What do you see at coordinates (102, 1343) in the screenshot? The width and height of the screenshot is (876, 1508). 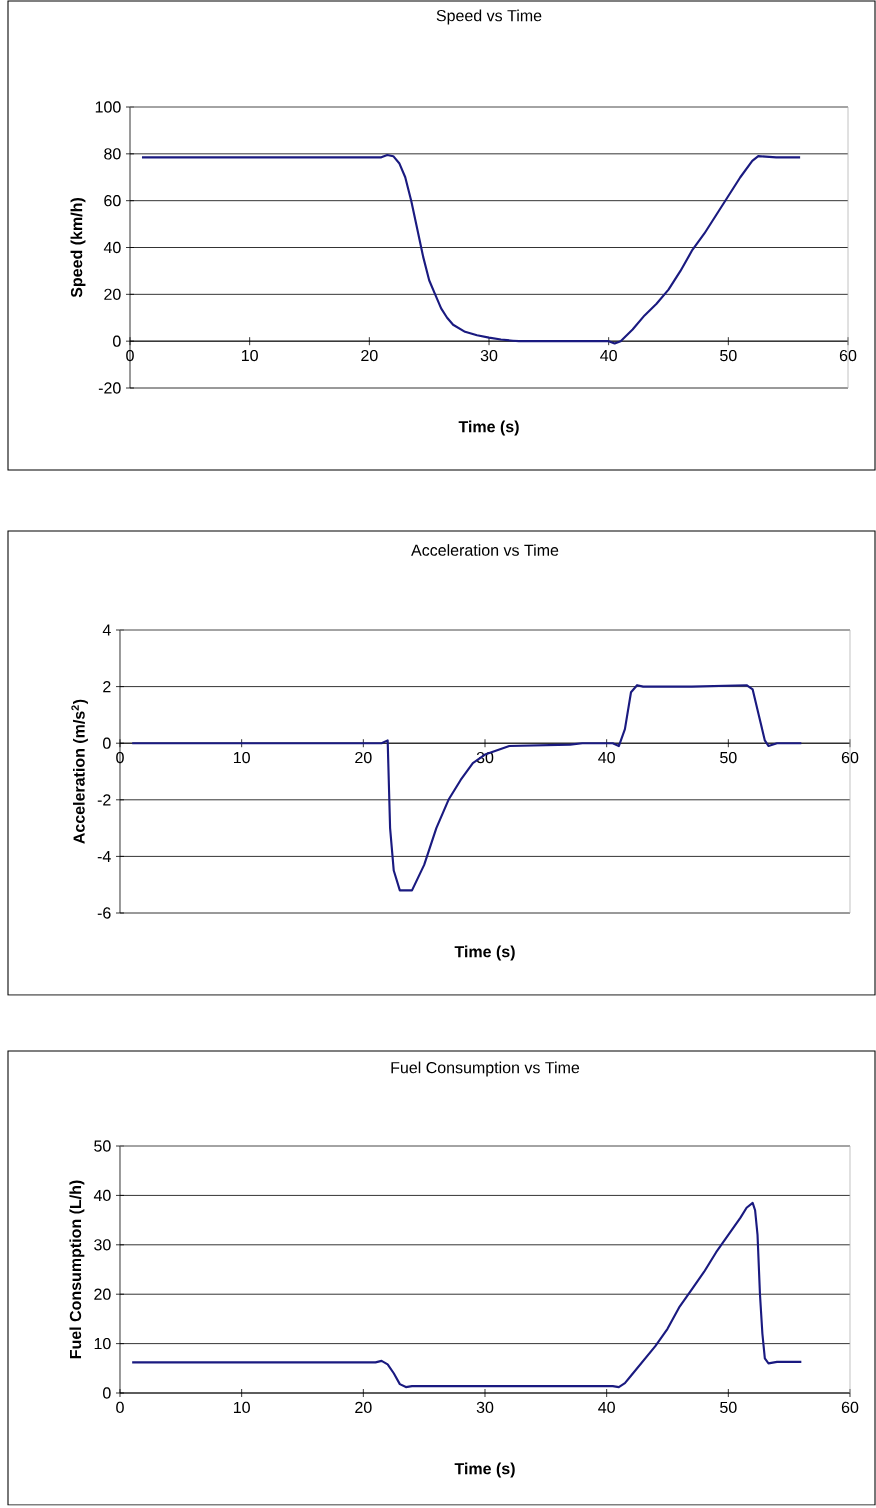 I see `y-tick-label: 10` at bounding box center [102, 1343].